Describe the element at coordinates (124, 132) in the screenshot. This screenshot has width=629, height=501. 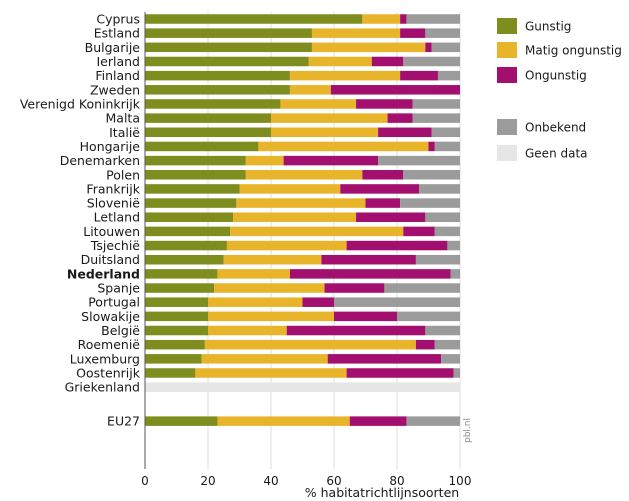
I see `category-label: Italië` at that location.